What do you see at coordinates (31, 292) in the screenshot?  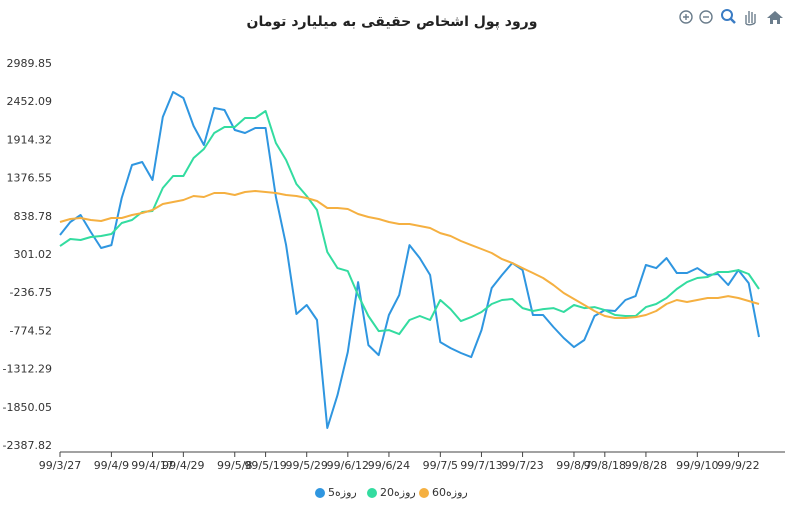 I see `y-tick-label: -236.75` at bounding box center [31, 292].